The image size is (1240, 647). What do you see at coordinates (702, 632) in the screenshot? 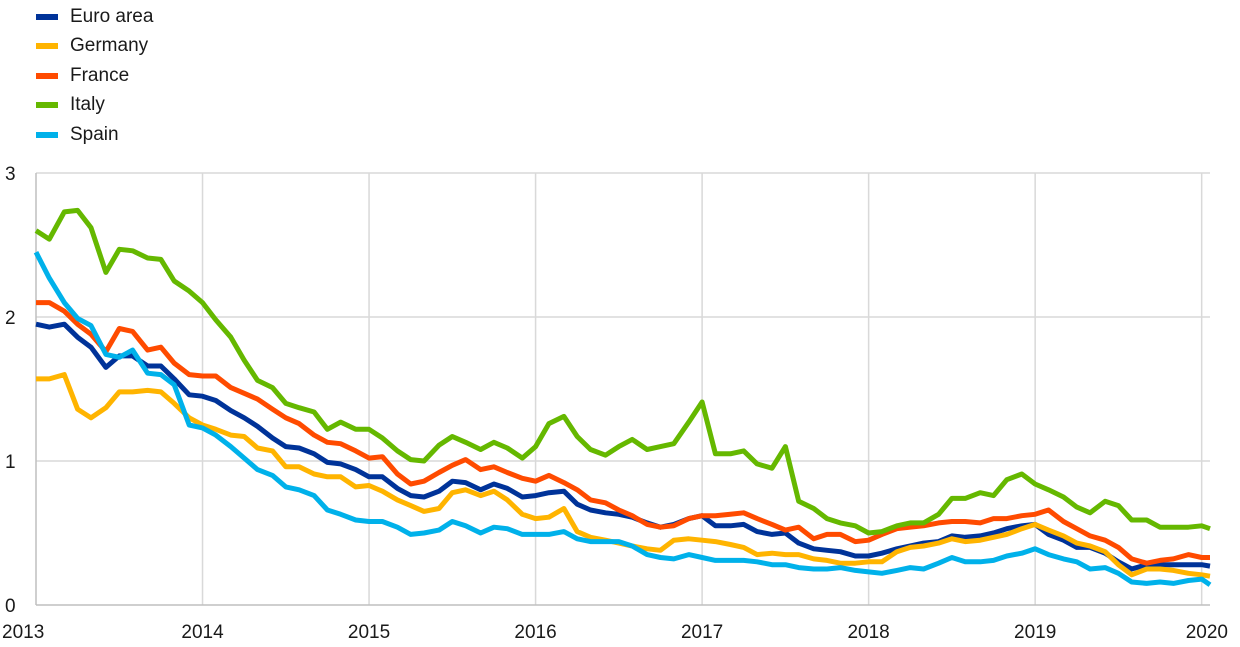
I see `x-tick-label: 2017` at bounding box center [702, 632].